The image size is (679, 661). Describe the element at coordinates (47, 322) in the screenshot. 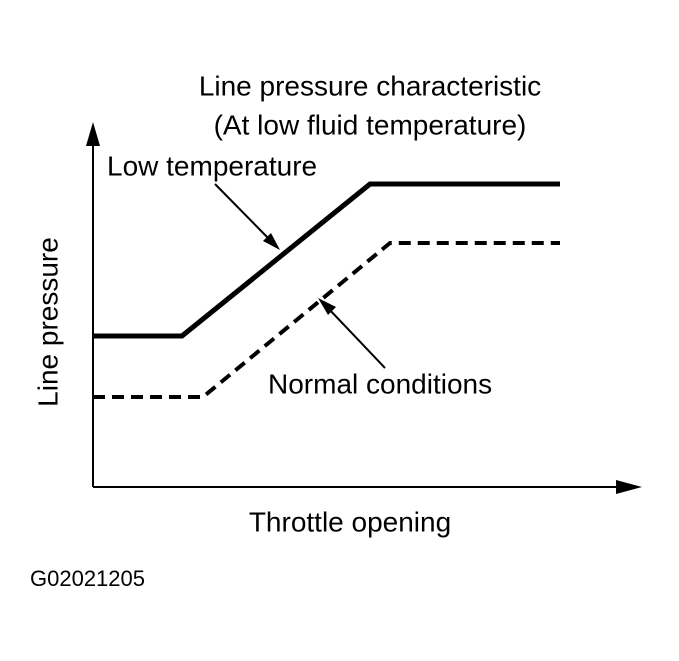

I see `y-axis-label: Line pressure` at that location.